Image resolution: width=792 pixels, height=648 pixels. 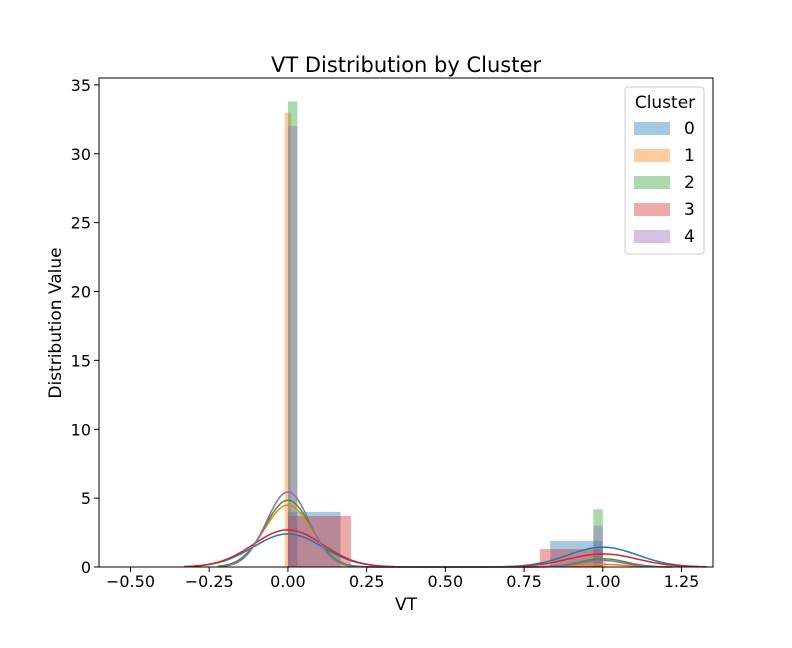 I want to click on x-tick-label: −0.50, so click(x=130, y=581).